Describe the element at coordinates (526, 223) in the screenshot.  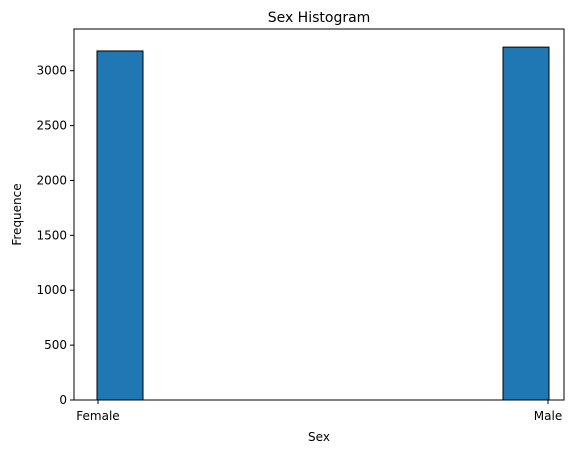
I see `bar-male` at that location.